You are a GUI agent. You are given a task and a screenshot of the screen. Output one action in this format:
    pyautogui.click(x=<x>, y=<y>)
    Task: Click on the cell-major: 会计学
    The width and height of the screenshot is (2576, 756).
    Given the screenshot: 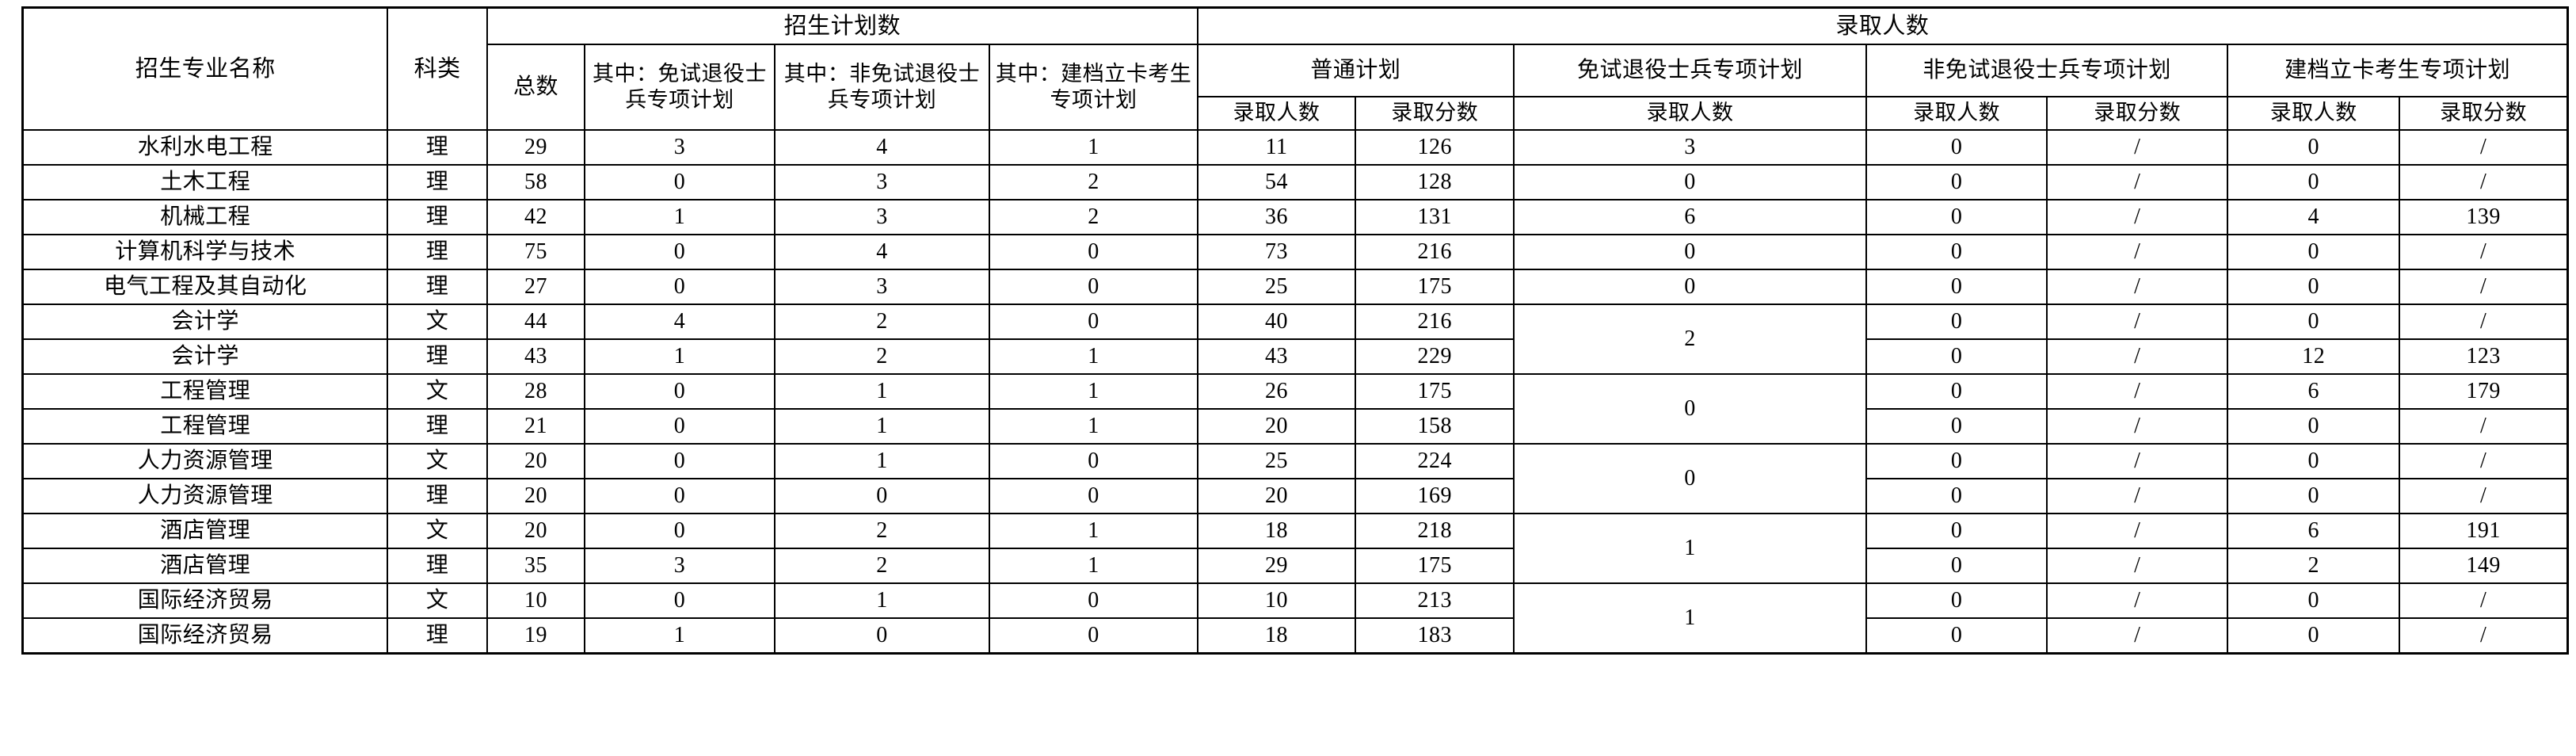 What is the action you would take?
    pyautogui.click(x=205, y=356)
    